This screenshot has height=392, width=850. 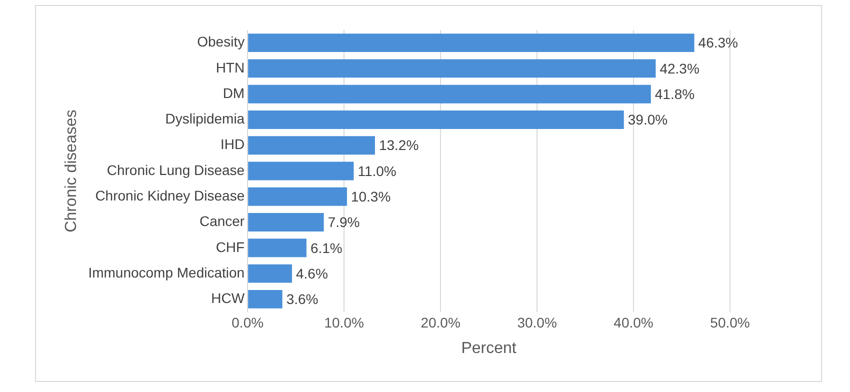 What do you see at coordinates (326, 248) in the screenshot?
I see `data-label: 6.1%` at bounding box center [326, 248].